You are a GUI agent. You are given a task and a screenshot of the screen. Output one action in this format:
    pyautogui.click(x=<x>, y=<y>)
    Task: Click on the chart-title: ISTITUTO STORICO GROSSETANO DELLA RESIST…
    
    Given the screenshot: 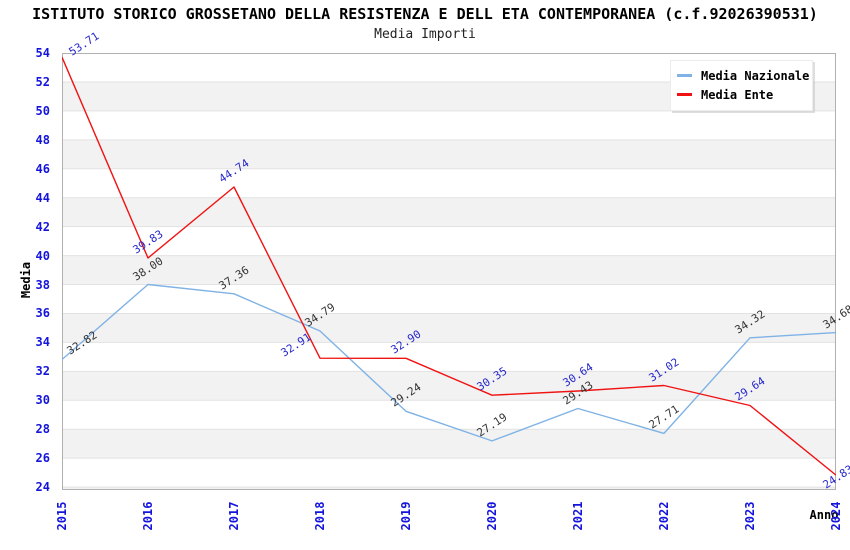 What is the action you would take?
    pyautogui.click(x=425, y=14)
    